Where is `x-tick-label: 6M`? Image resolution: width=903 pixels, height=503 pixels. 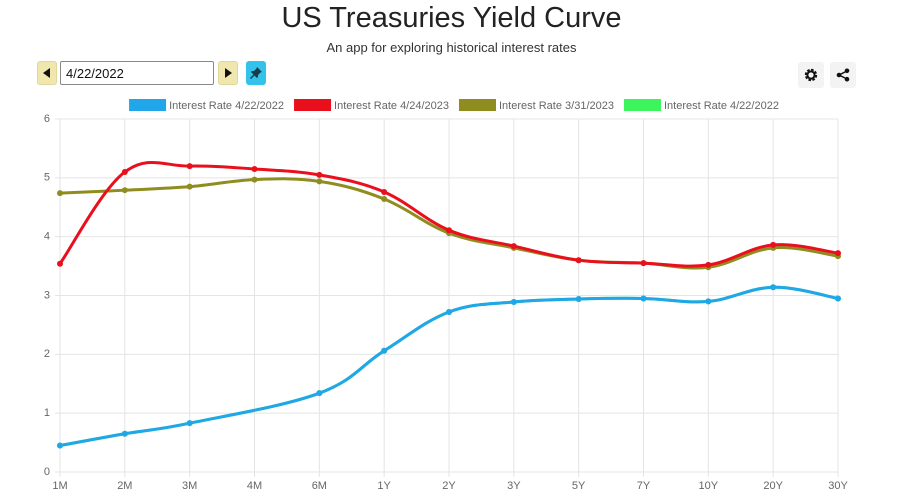 x-tick-label: 6M is located at coordinates (319, 486).